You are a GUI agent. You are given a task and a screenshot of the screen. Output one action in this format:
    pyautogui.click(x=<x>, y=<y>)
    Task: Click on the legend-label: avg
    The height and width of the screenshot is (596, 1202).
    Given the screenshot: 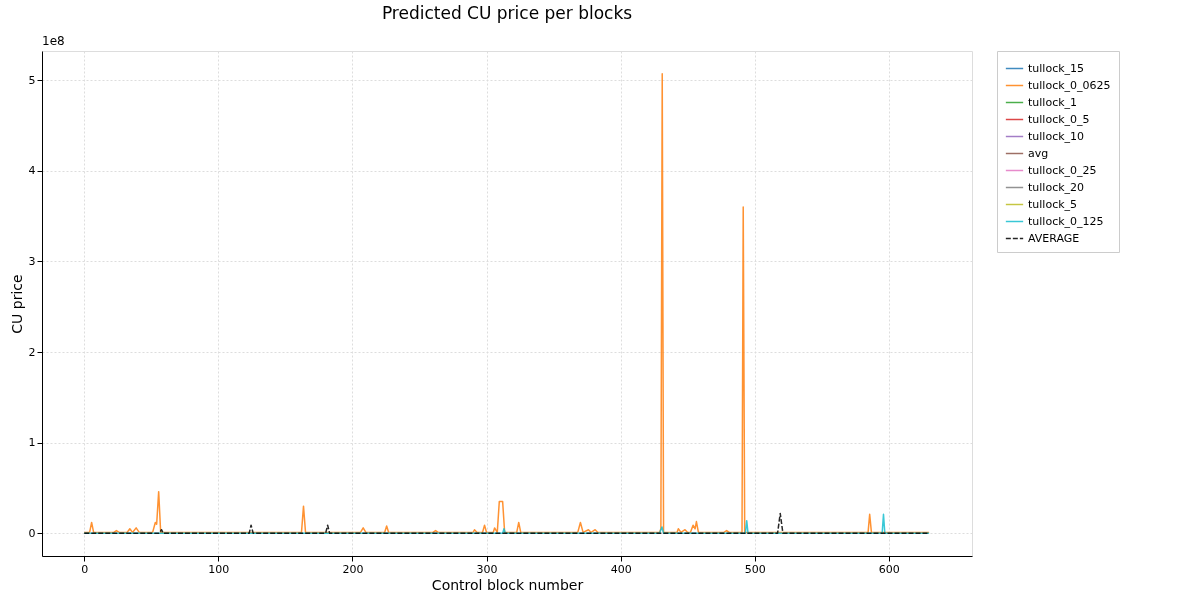 What is the action you would take?
    pyautogui.click(x=1038, y=153)
    